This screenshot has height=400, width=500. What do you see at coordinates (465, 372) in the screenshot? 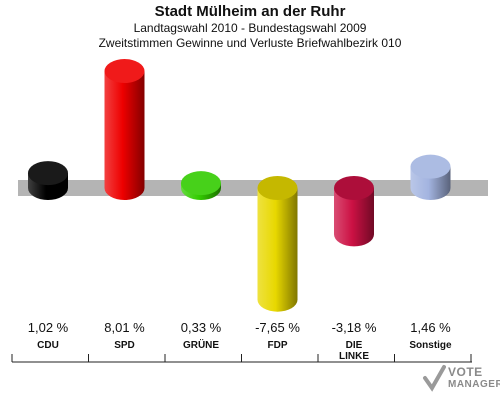
I see `logo-text-vote: VOTE` at bounding box center [465, 372].